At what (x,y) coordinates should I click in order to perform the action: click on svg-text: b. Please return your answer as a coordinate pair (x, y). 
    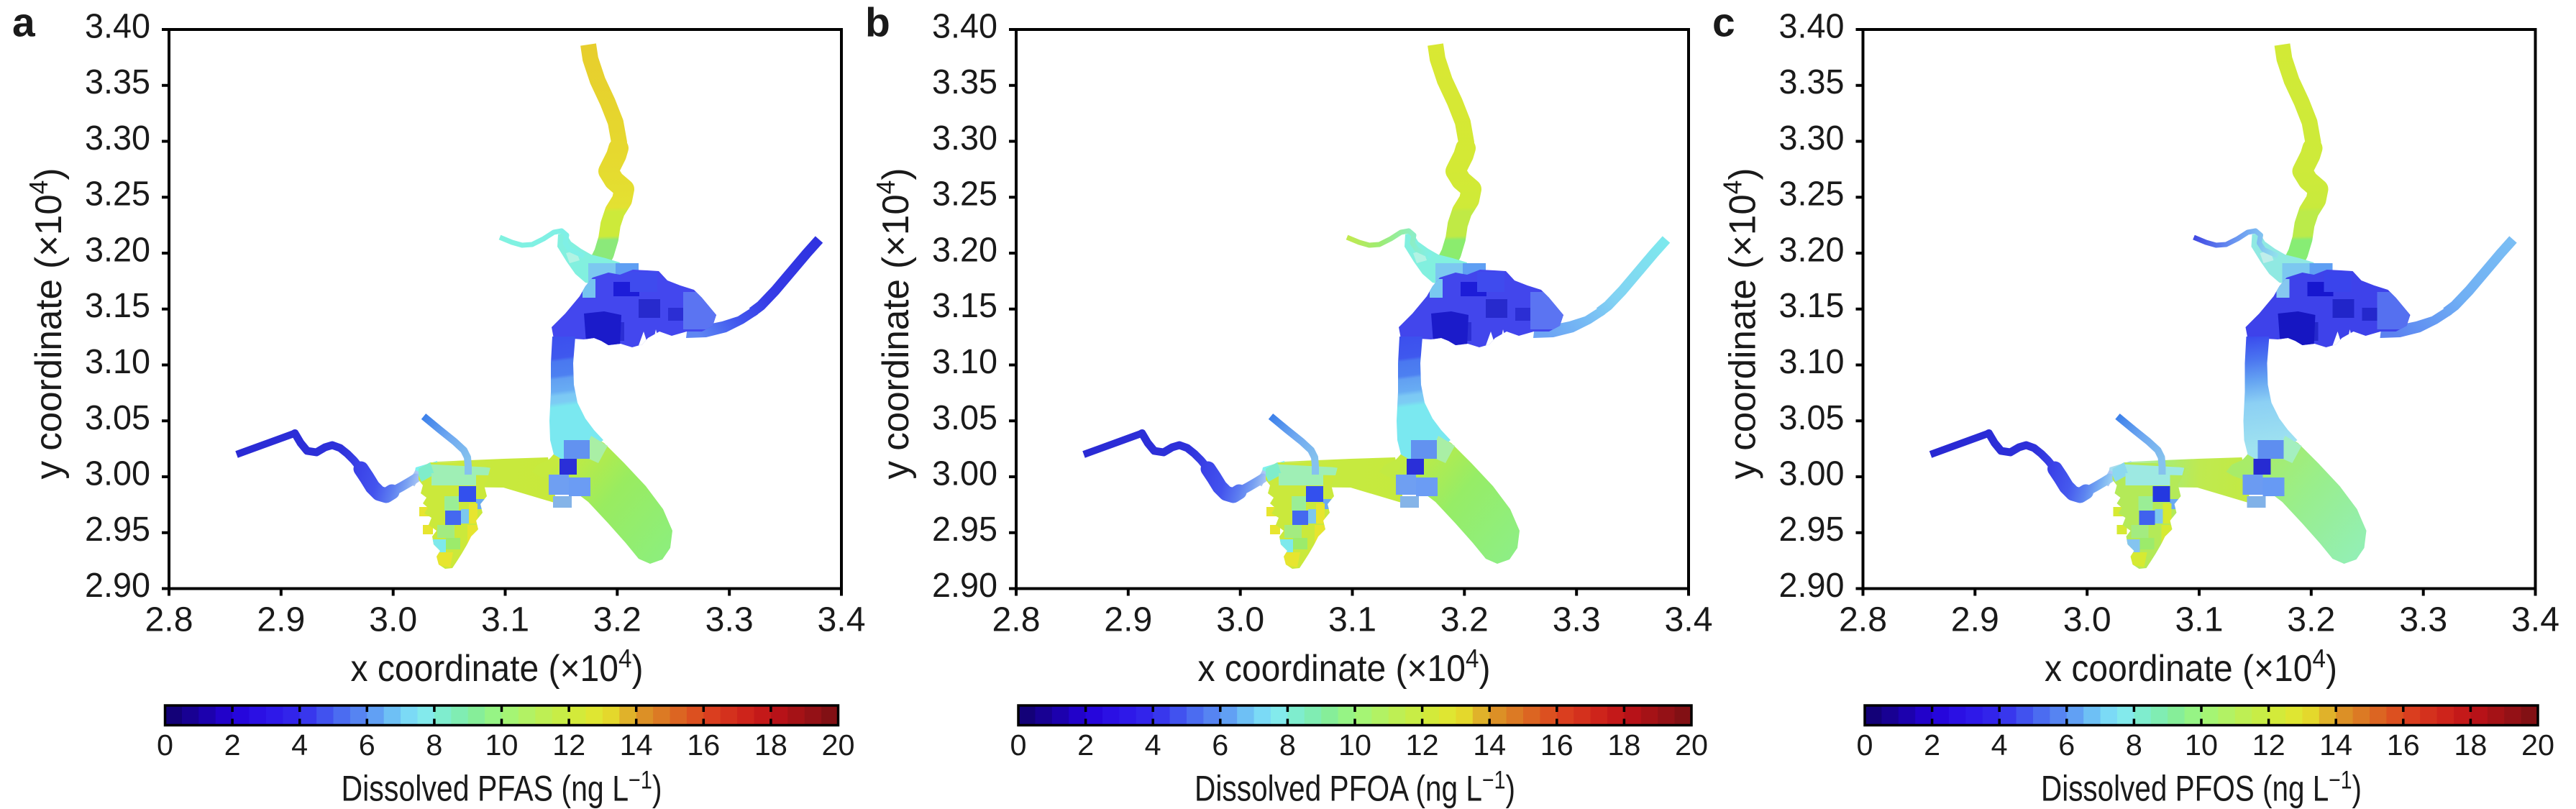
    Looking at the image, I should click on (877, 23).